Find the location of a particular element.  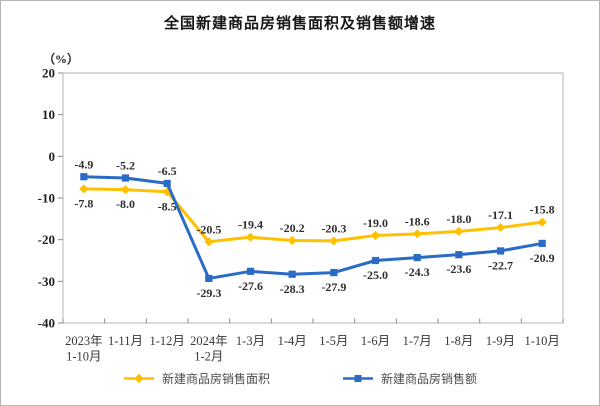

y-tick-label: -30 is located at coordinates (46, 281).